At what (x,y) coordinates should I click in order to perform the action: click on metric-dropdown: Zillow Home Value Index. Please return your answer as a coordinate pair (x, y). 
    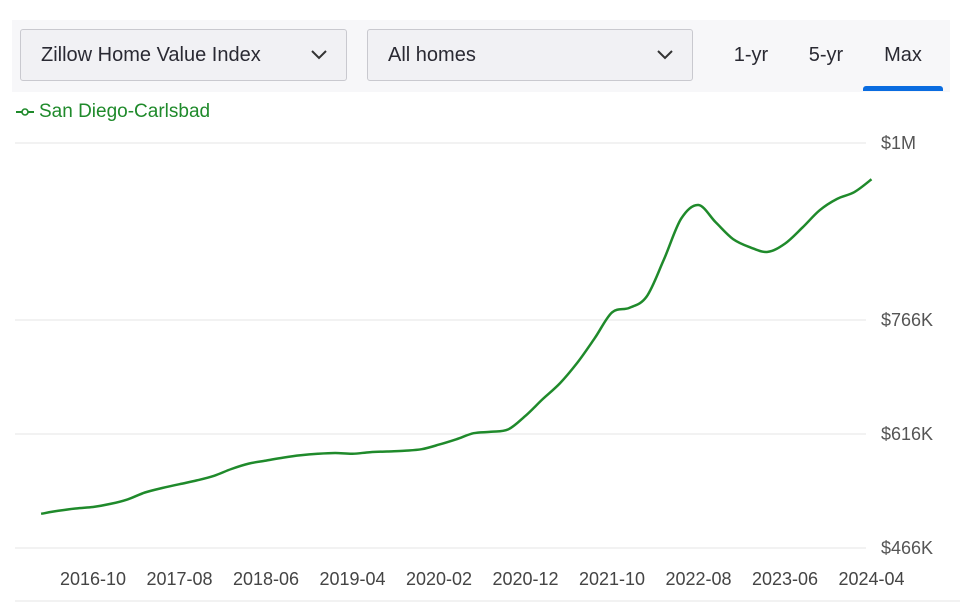
    Looking at the image, I should click on (183, 55).